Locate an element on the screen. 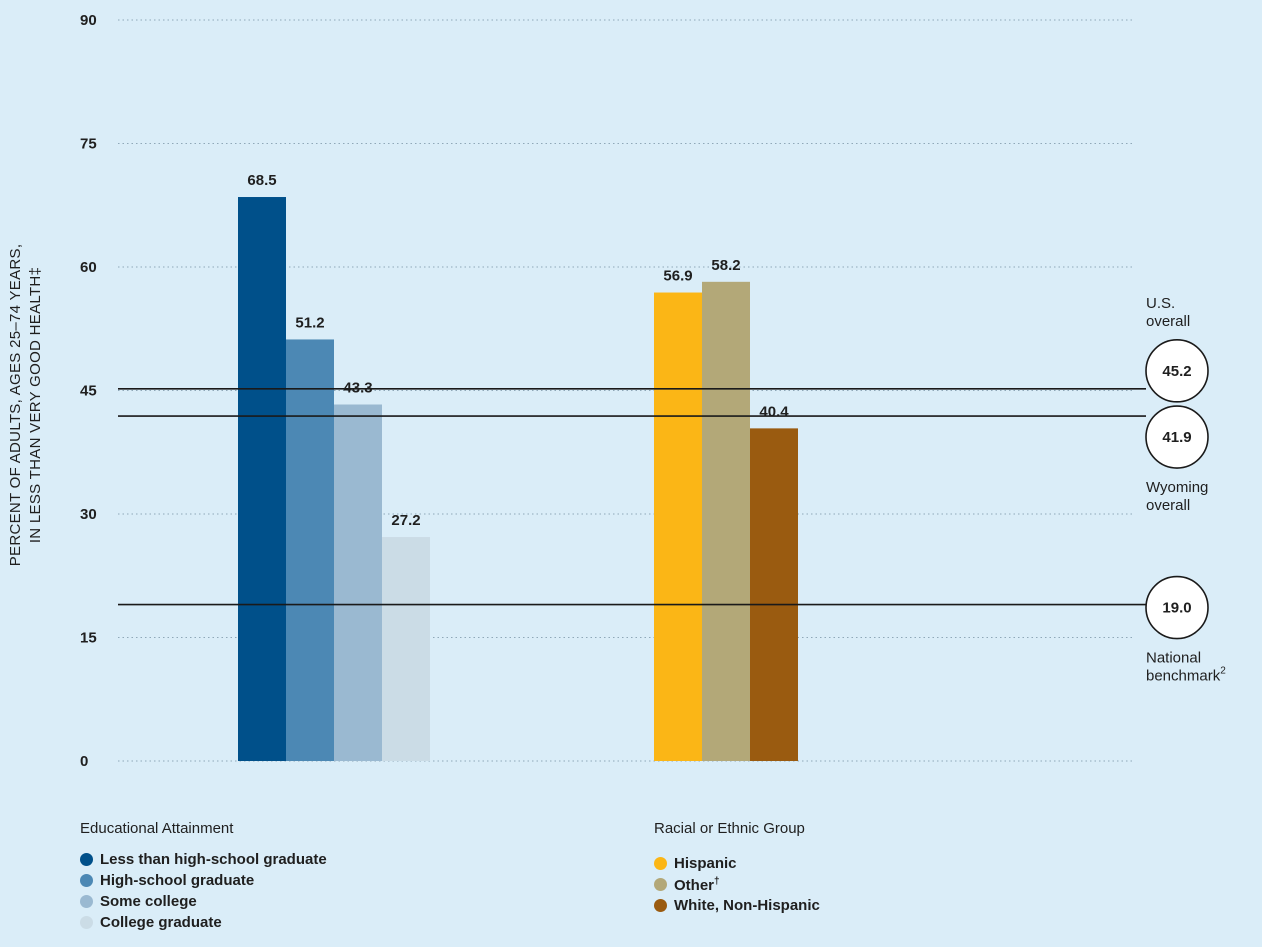  legend-items: Hispanic Other† White, Non-Hispanic is located at coordinates (737, 884).